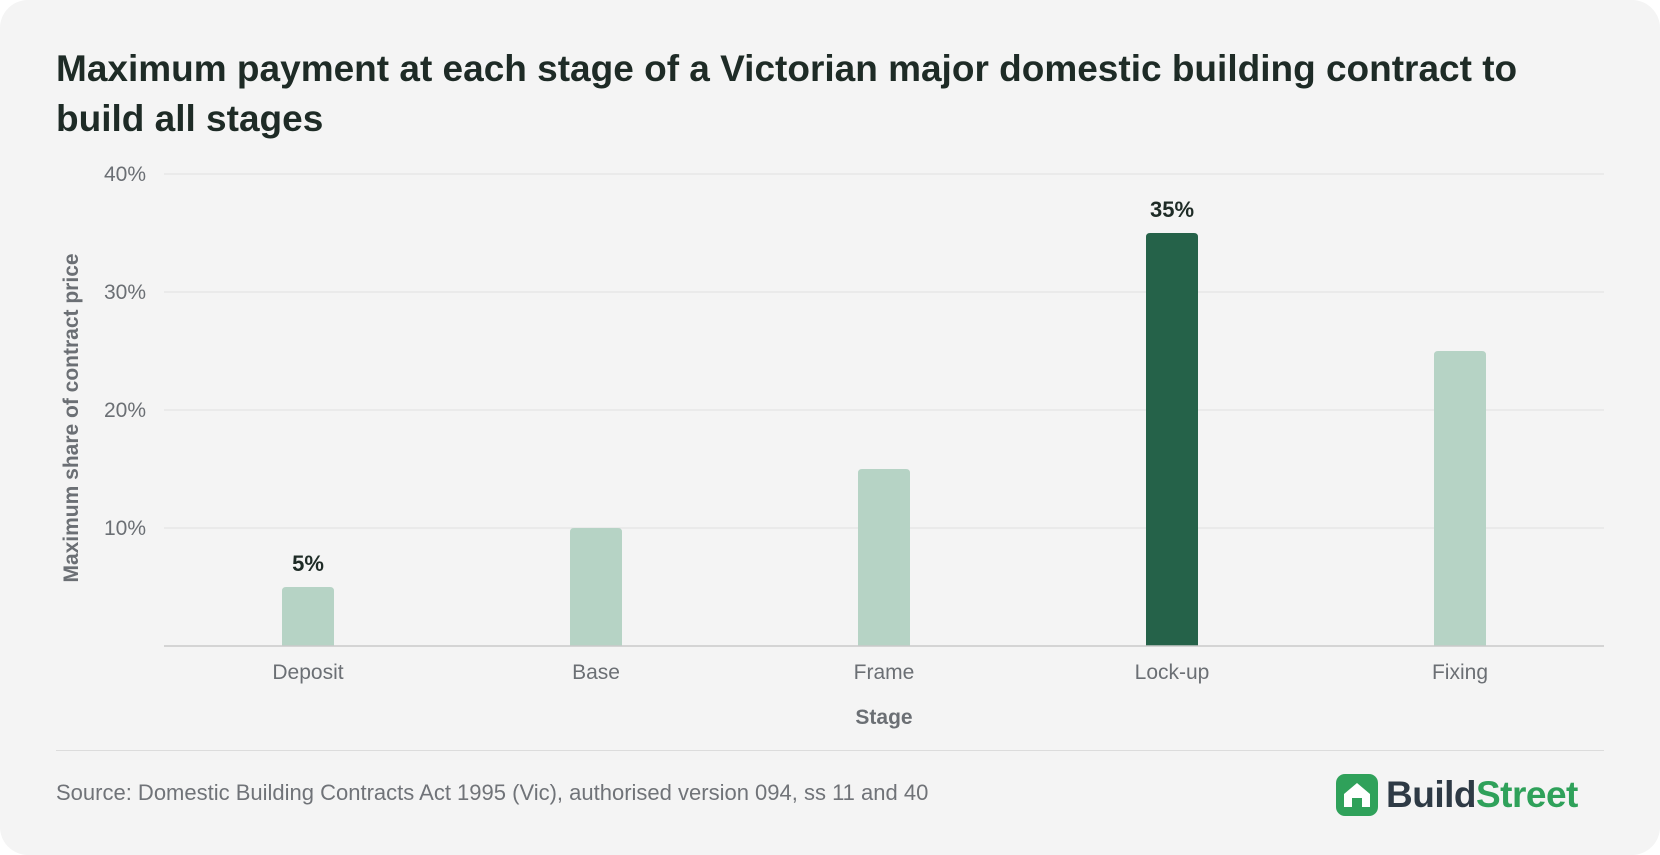 The image size is (1660, 855). What do you see at coordinates (883, 717) in the screenshot?
I see `x-axis-title: Stage` at bounding box center [883, 717].